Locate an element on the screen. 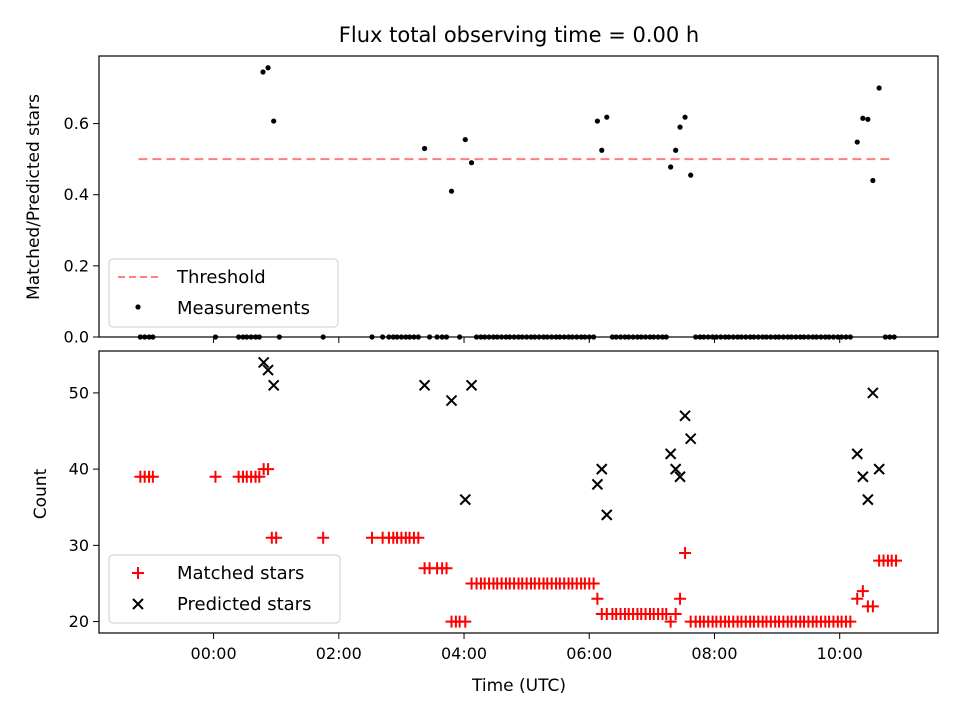 This screenshot has width=960, height=720. bottom-y-ticks: 20 30 40 50 is located at coordinates (84, 507).